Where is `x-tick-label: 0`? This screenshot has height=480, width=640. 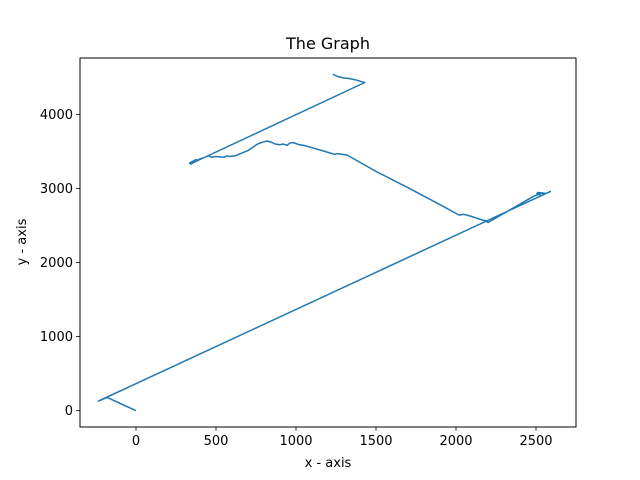 x-tick-label: 0 is located at coordinates (136, 441).